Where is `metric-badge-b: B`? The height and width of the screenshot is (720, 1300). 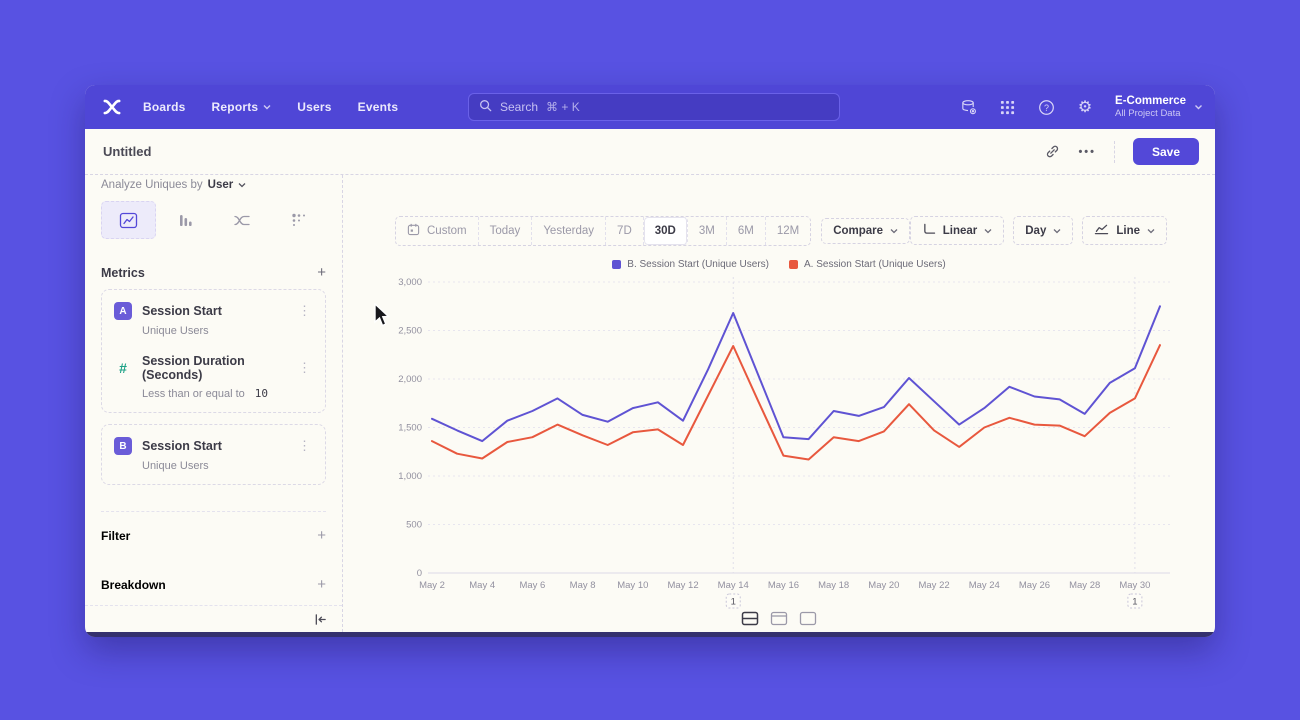
metric-badge-b: B is located at coordinates (123, 446).